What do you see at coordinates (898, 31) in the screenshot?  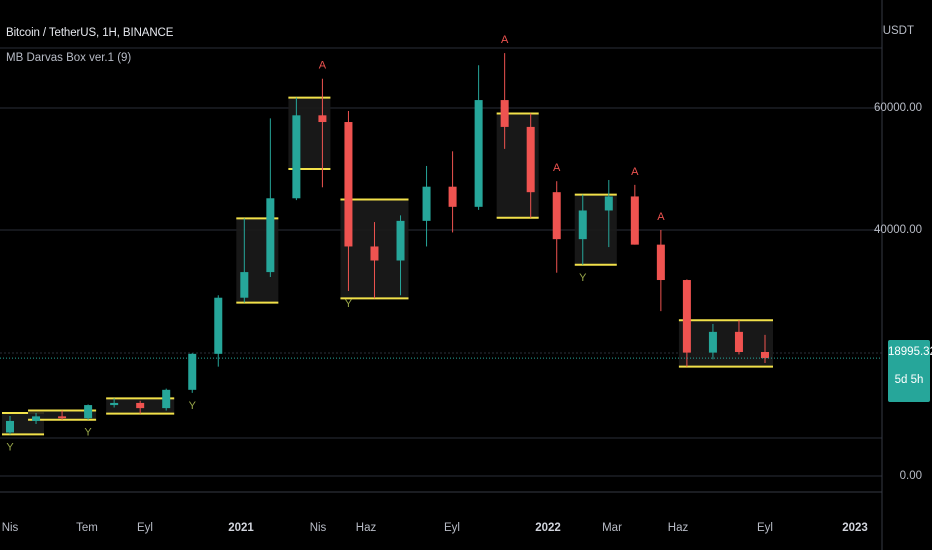 I see `currency-label: USDT` at bounding box center [898, 31].